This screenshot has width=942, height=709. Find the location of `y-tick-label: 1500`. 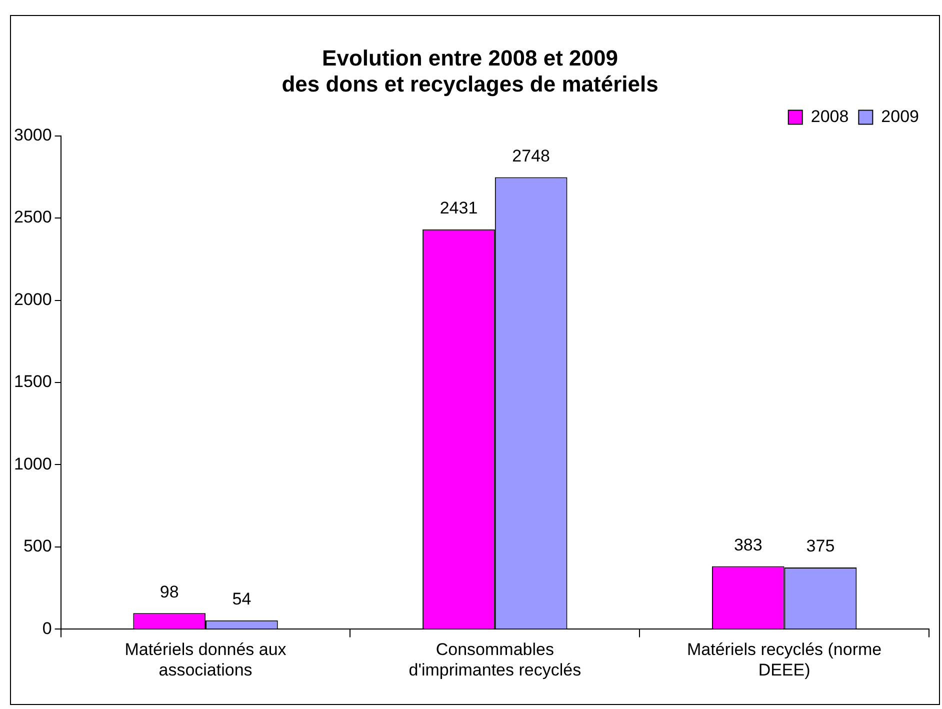

y-tick-label: 1500 is located at coordinates (33, 382).